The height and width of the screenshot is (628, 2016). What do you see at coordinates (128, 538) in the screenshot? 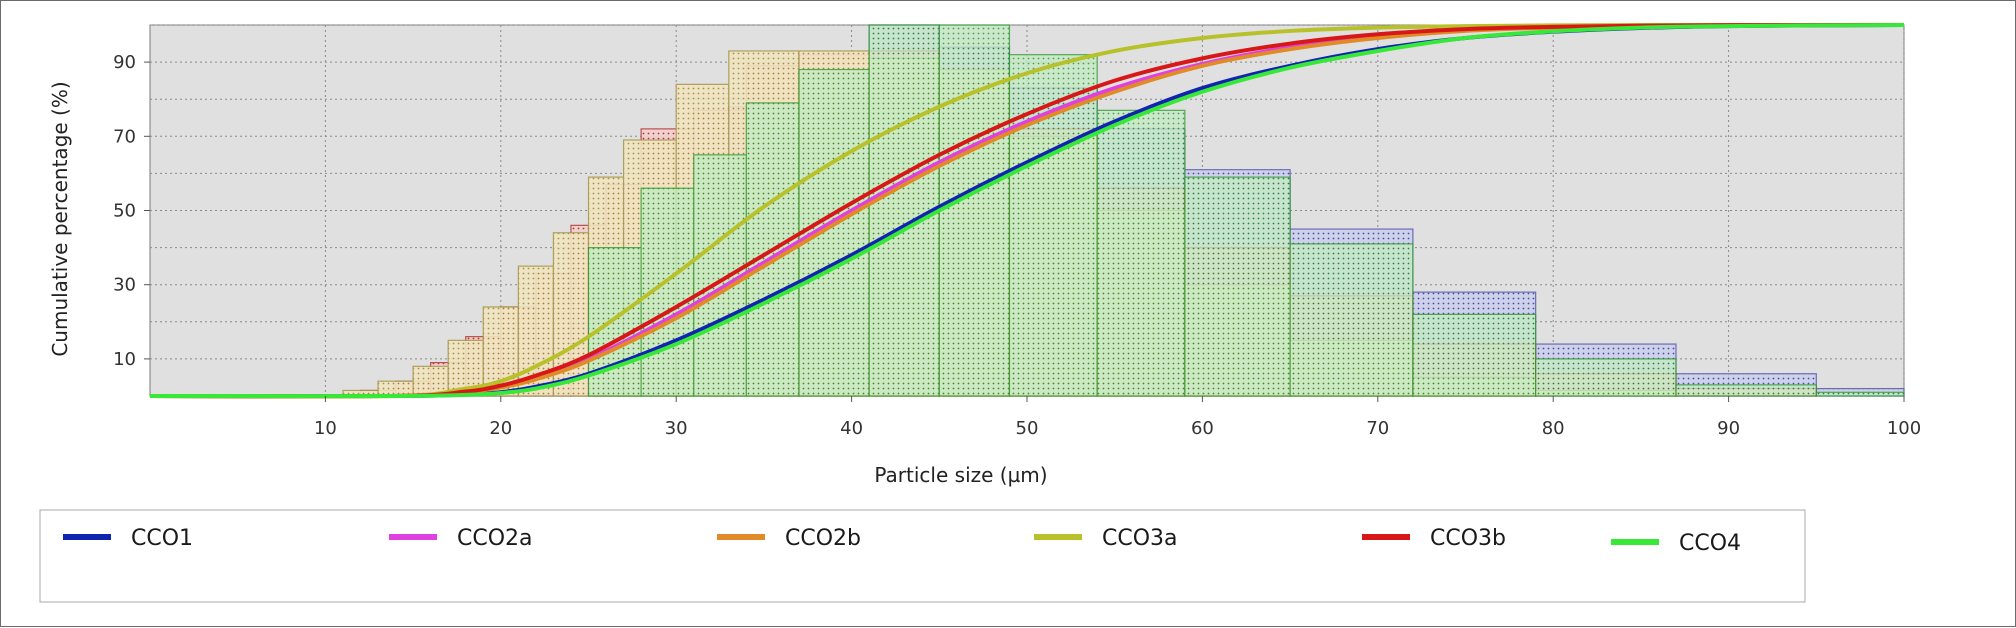
I see `legend-item-cco1: CCO1` at bounding box center [128, 538].